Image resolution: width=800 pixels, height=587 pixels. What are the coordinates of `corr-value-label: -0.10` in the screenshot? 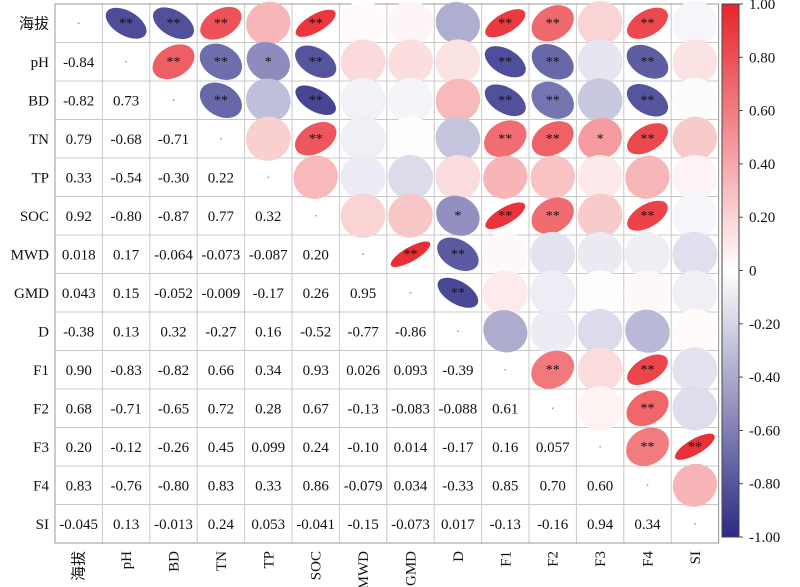 It's located at (362, 448).